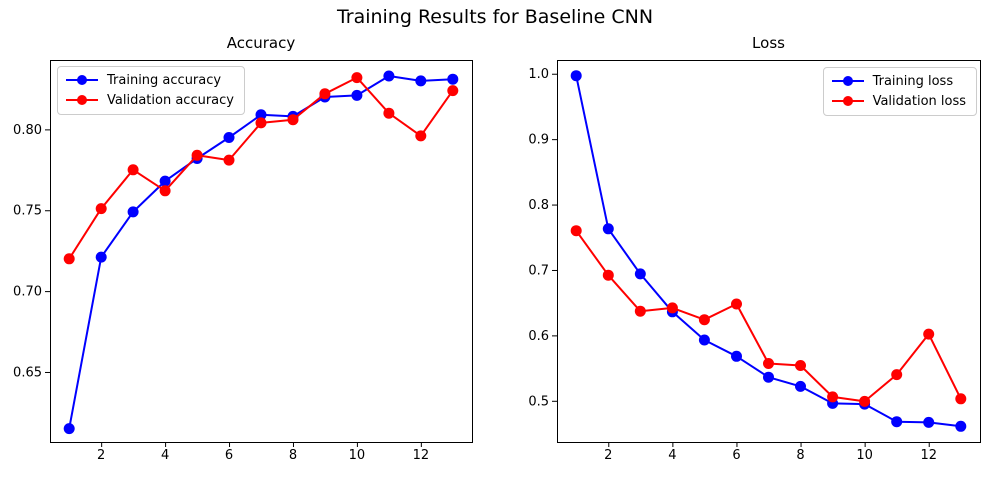 This screenshot has height=478, width=990. I want to click on legend-entry: Validation accuracy, so click(150, 100).